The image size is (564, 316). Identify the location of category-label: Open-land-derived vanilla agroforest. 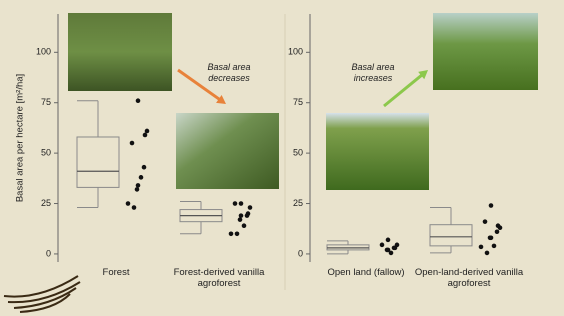
(469, 278).